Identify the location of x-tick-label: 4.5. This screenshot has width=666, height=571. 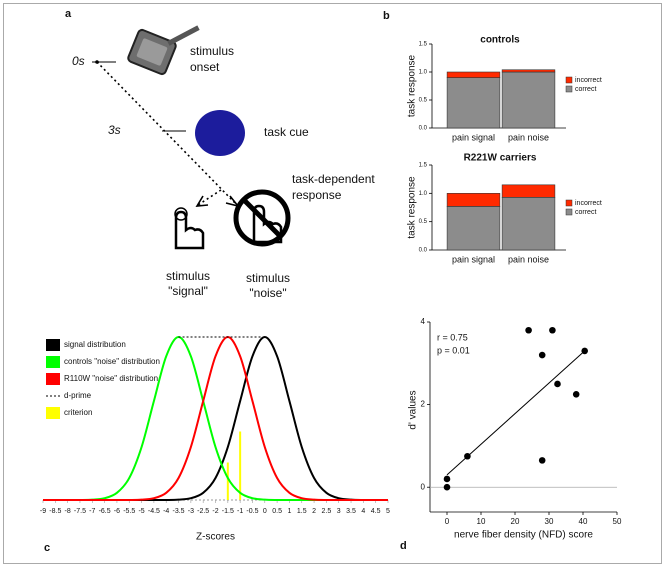
(376, 511).